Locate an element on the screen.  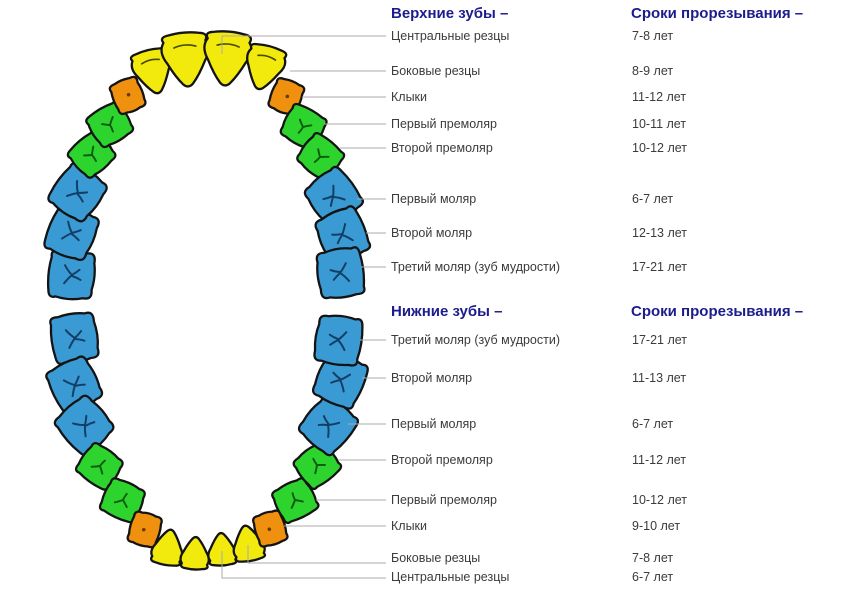
lower-eruption-age: 11-12 лет is located at coordinates (659, 460).